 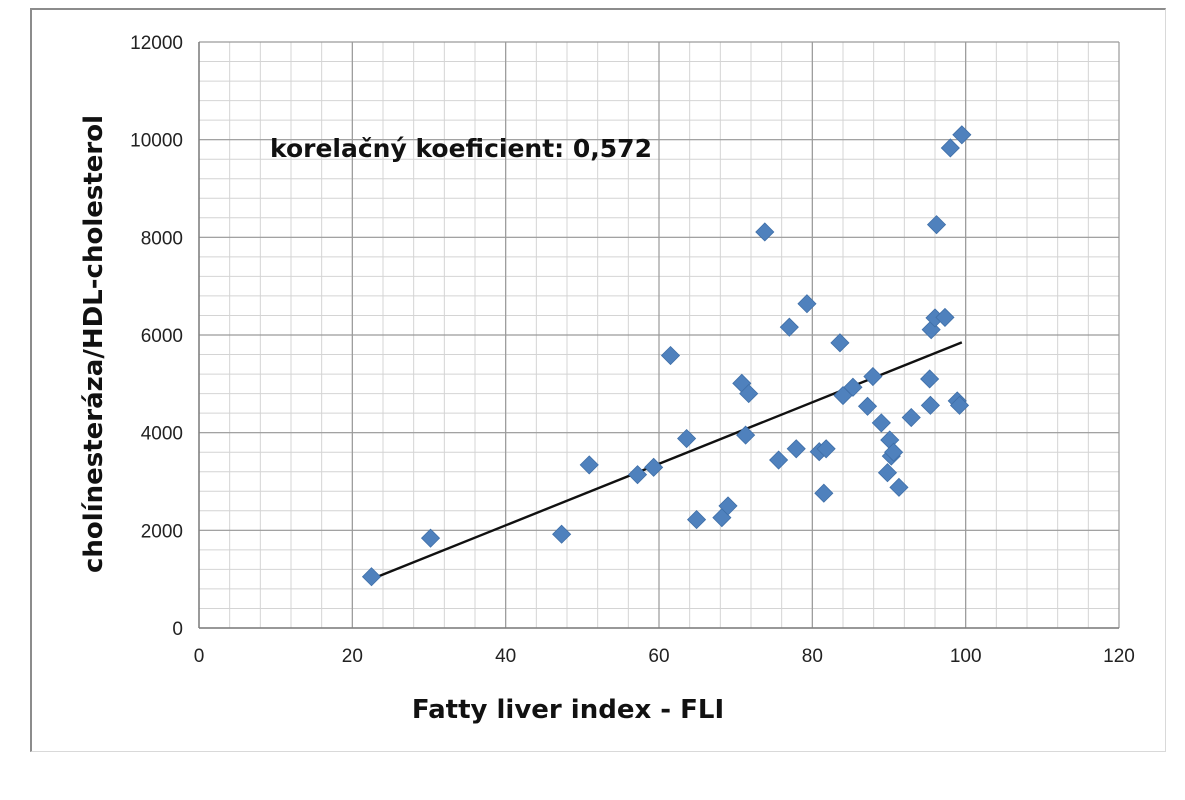 I want to click on x-tick-label: 100, so click(x=966, y=656).